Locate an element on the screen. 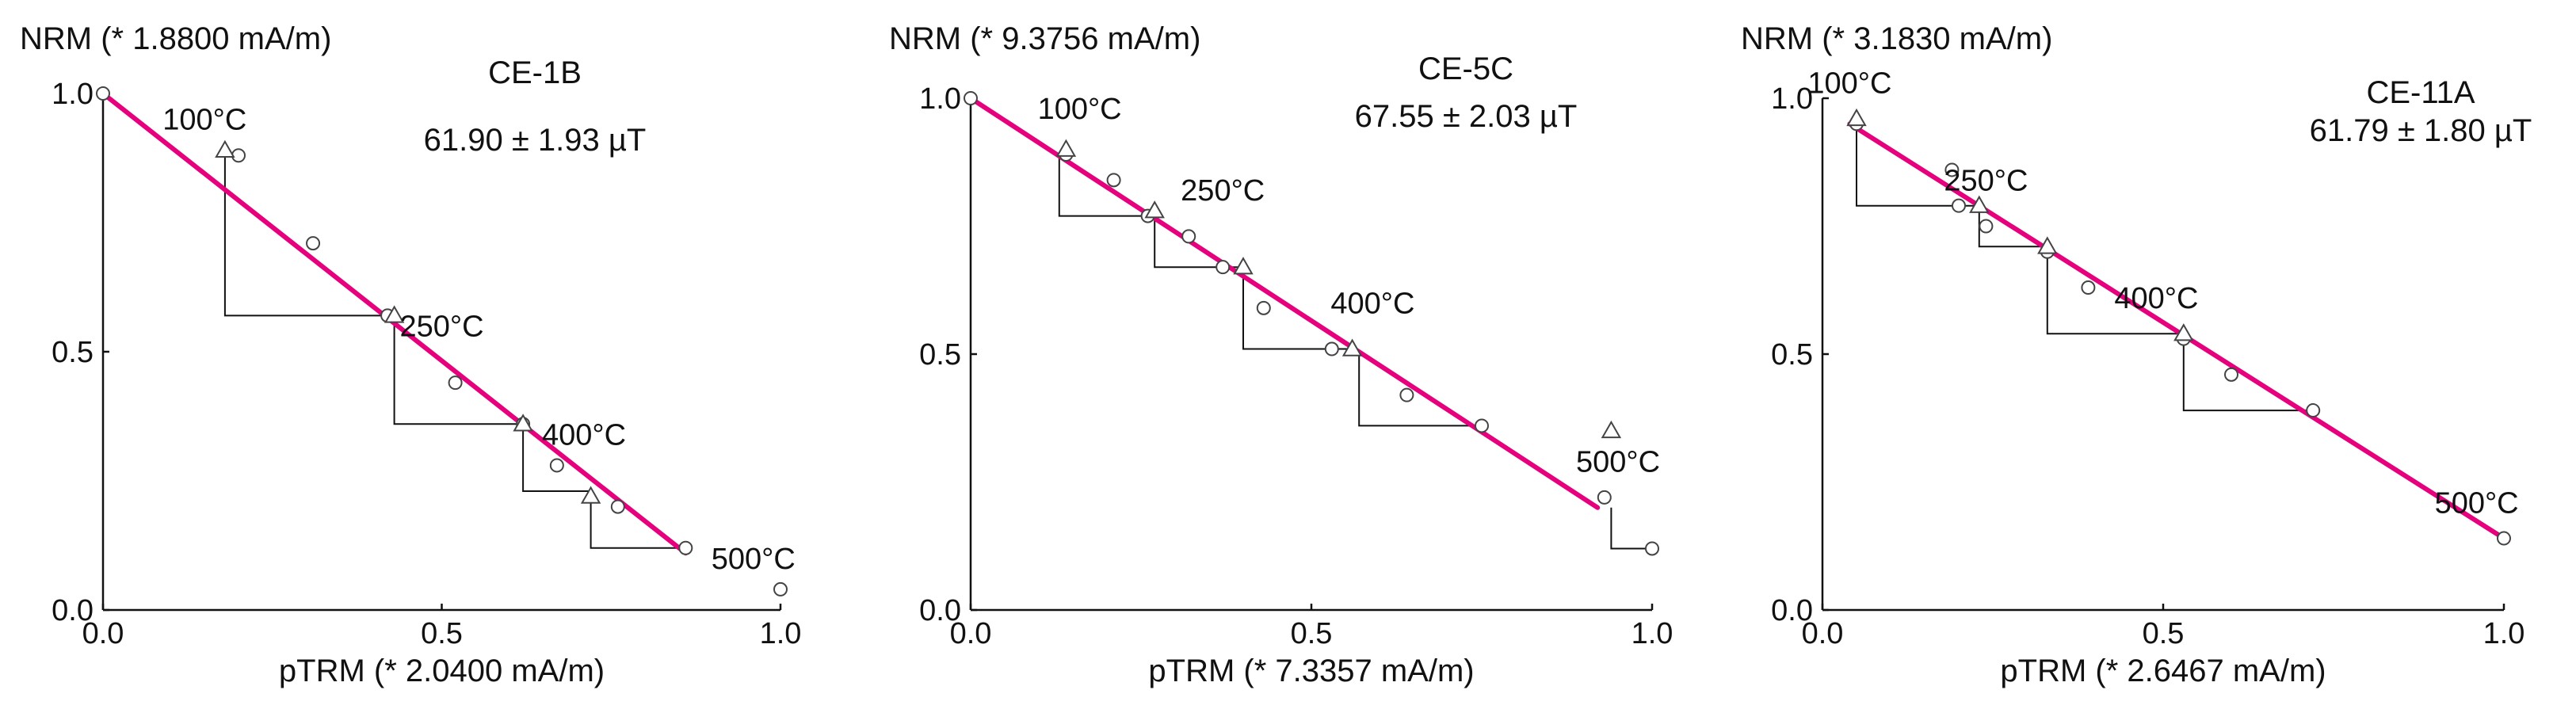 This screenshot has width=2576, height=709. paleointensity-value: 61.90 ± 1.93 µT is located at coordinates (535, 140).